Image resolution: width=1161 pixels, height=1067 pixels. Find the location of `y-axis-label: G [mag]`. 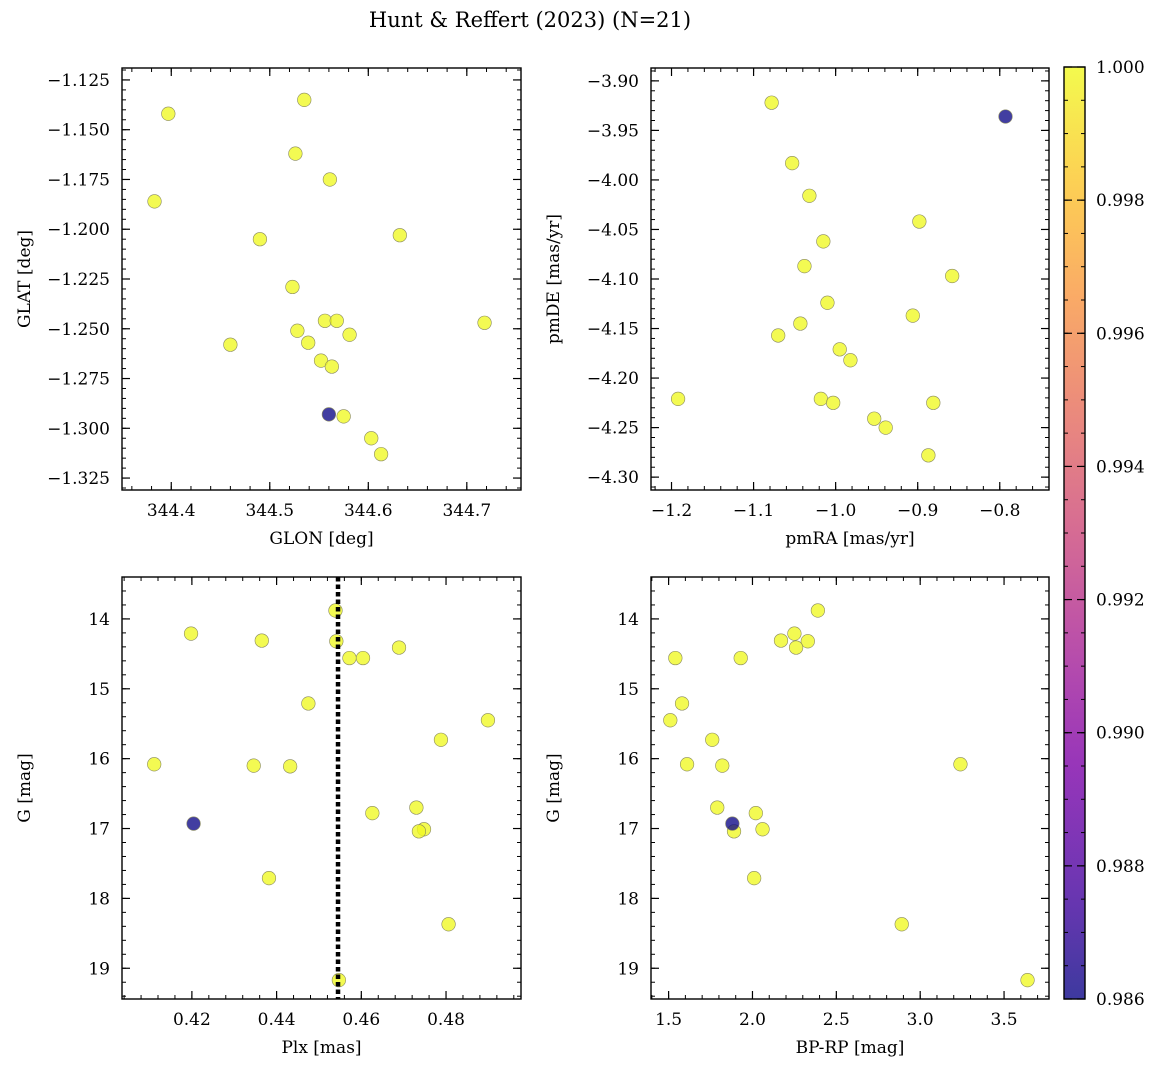

y-axis-label: G [mag] is located at coordinates (25, 787).